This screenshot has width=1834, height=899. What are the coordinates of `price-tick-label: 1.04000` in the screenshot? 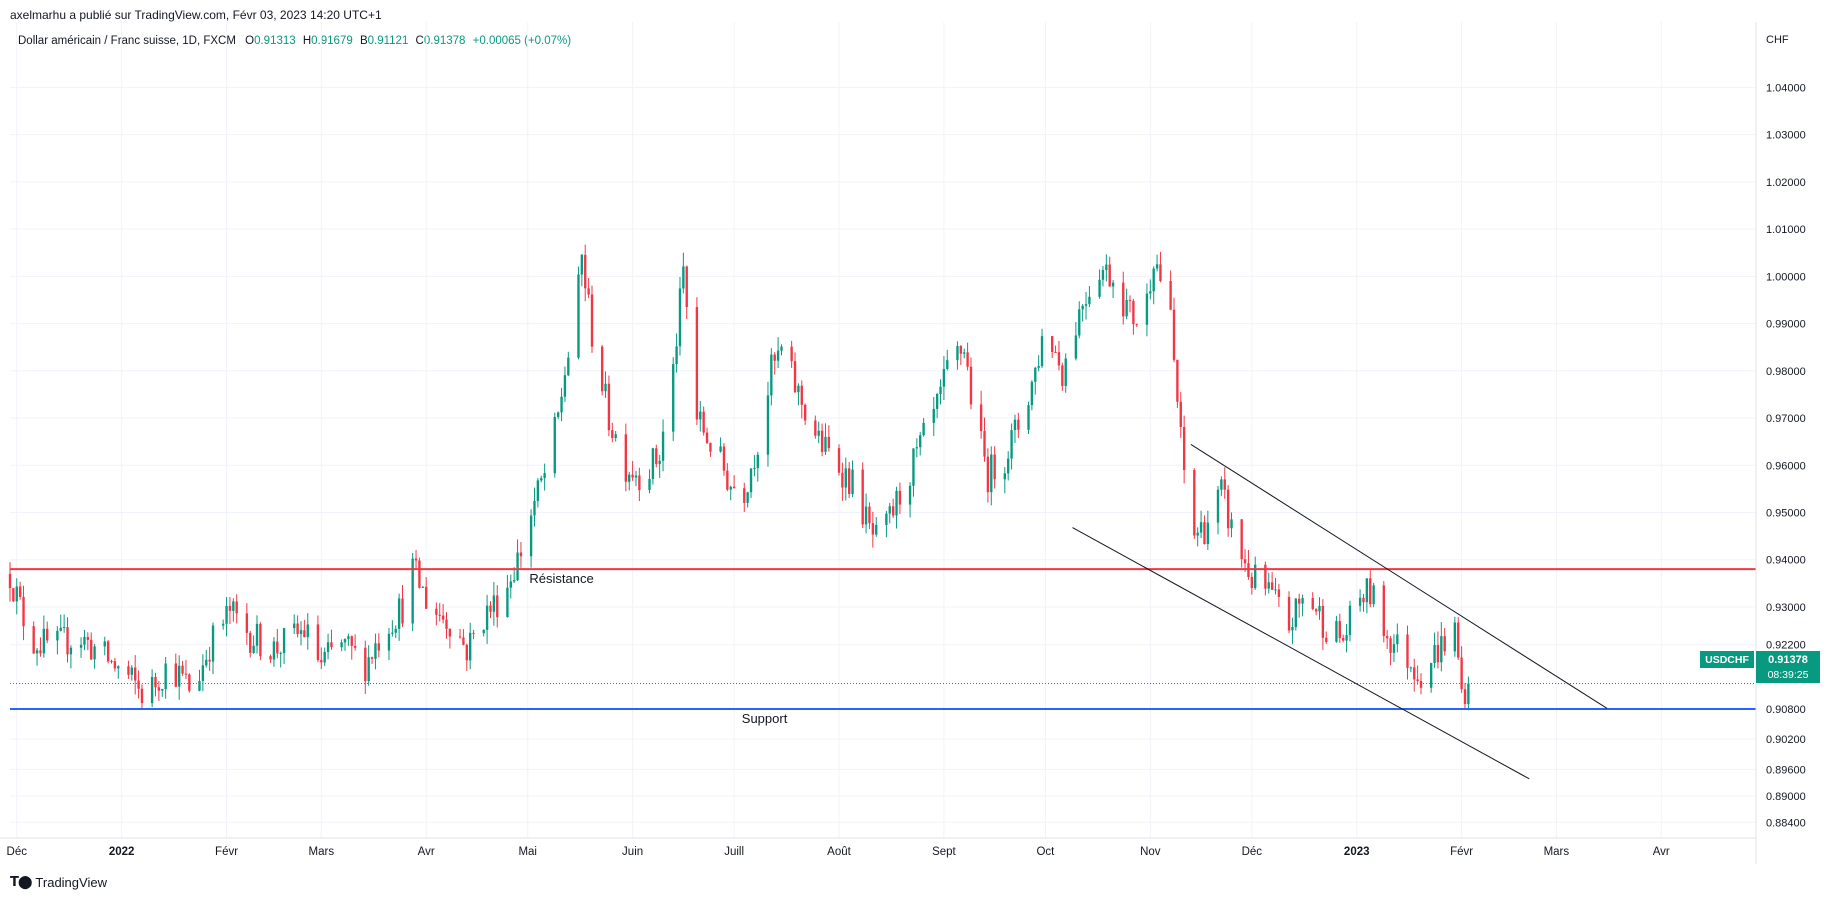 It's located at (1786, 88).